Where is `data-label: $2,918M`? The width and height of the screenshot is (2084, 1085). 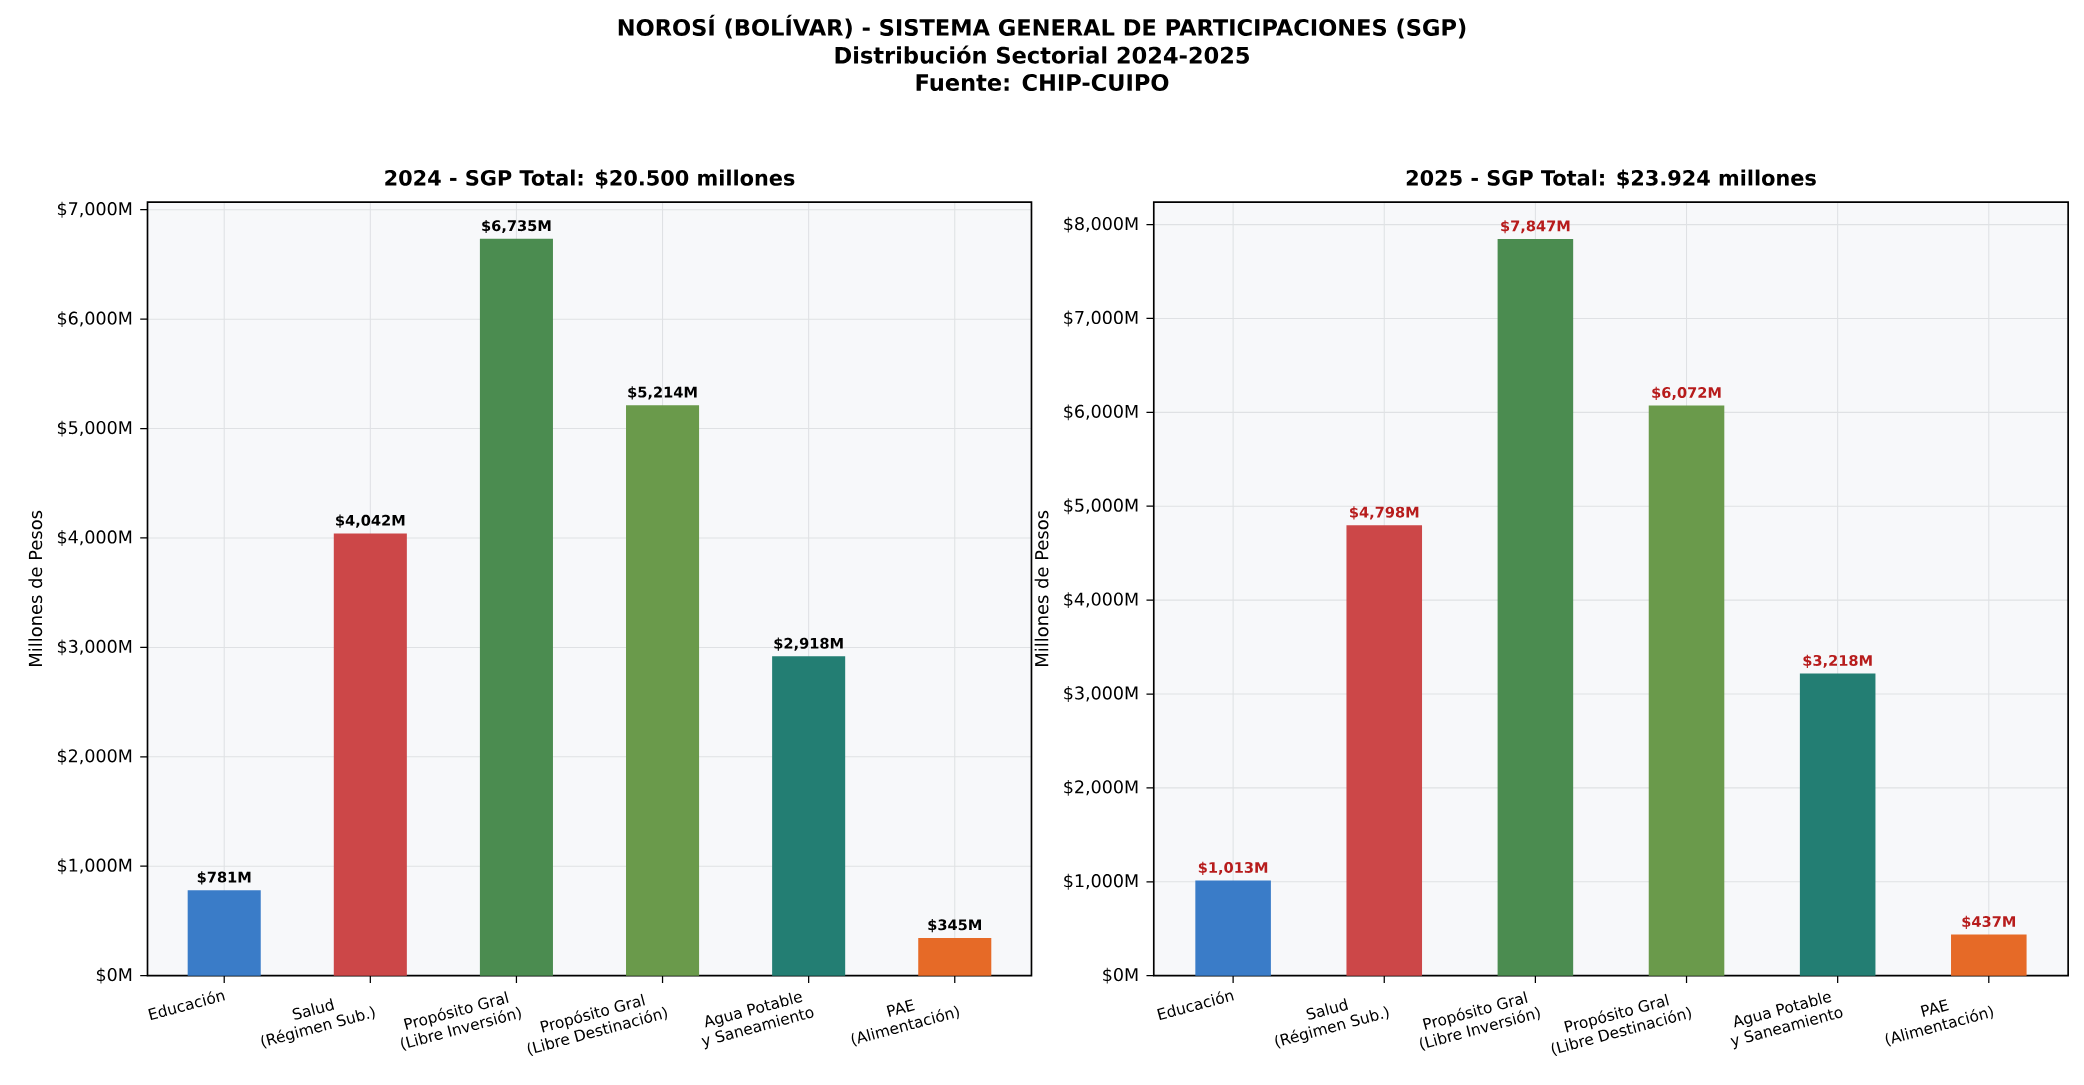 data-label: $2,918M is located at coordinates (808, 644).